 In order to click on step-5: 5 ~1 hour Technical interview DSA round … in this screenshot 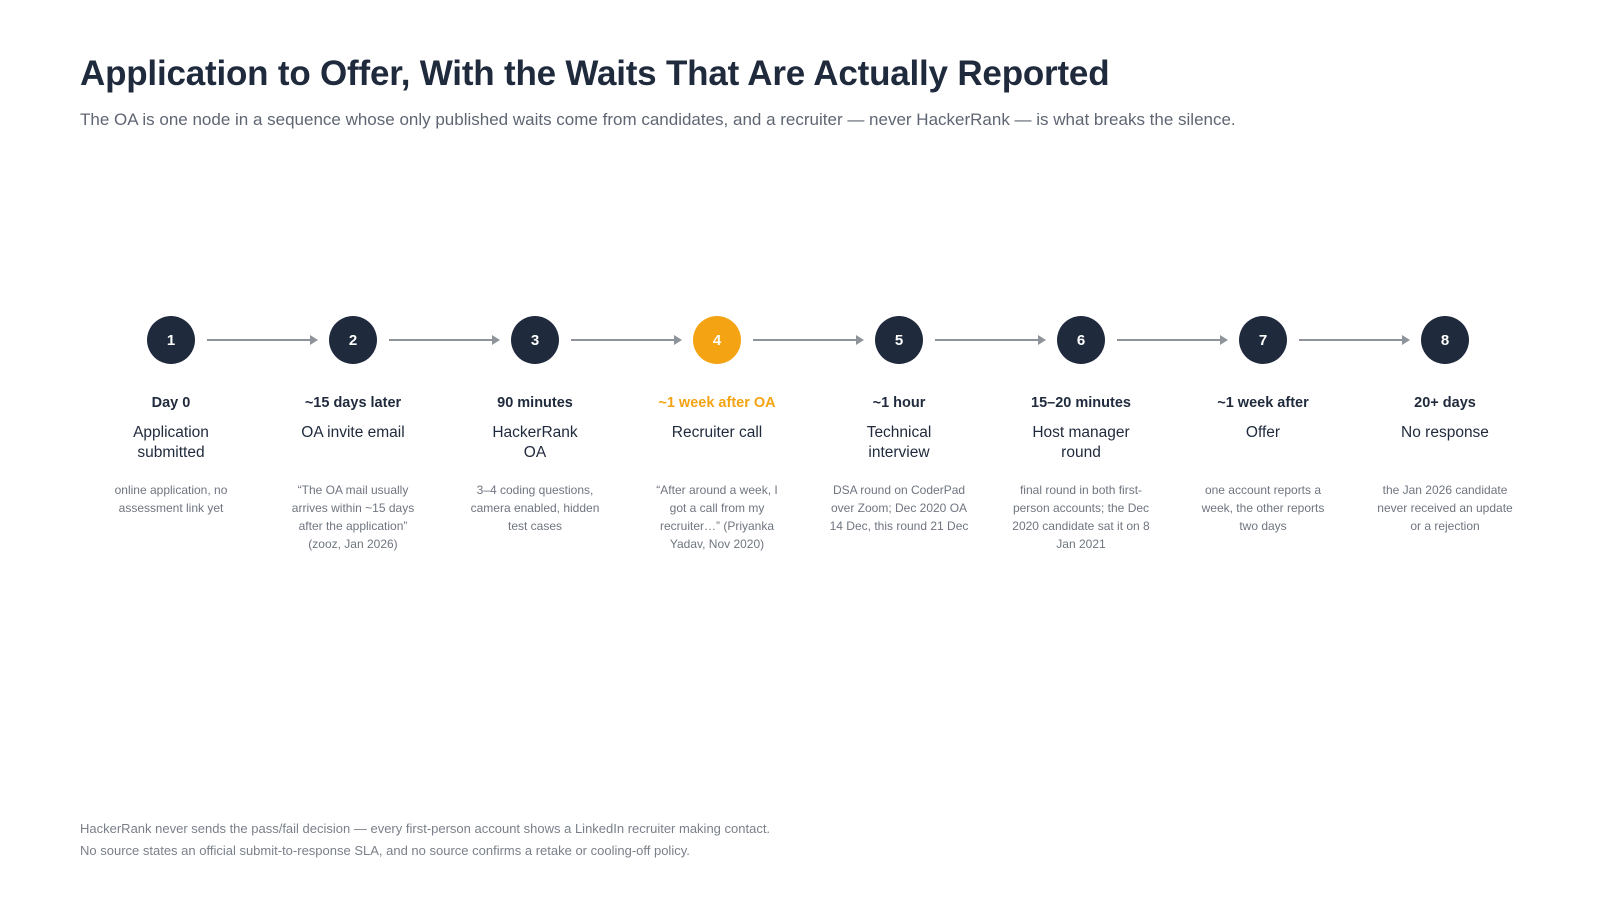, I will do `click(899, 425)`.